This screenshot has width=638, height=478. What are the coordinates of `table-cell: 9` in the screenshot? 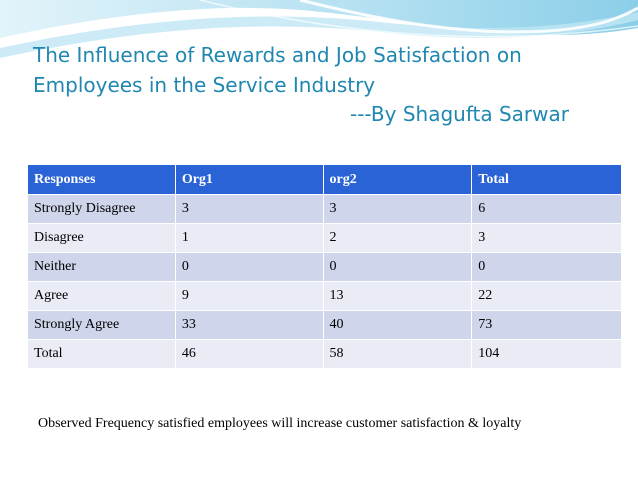 It's located at (249, 296).